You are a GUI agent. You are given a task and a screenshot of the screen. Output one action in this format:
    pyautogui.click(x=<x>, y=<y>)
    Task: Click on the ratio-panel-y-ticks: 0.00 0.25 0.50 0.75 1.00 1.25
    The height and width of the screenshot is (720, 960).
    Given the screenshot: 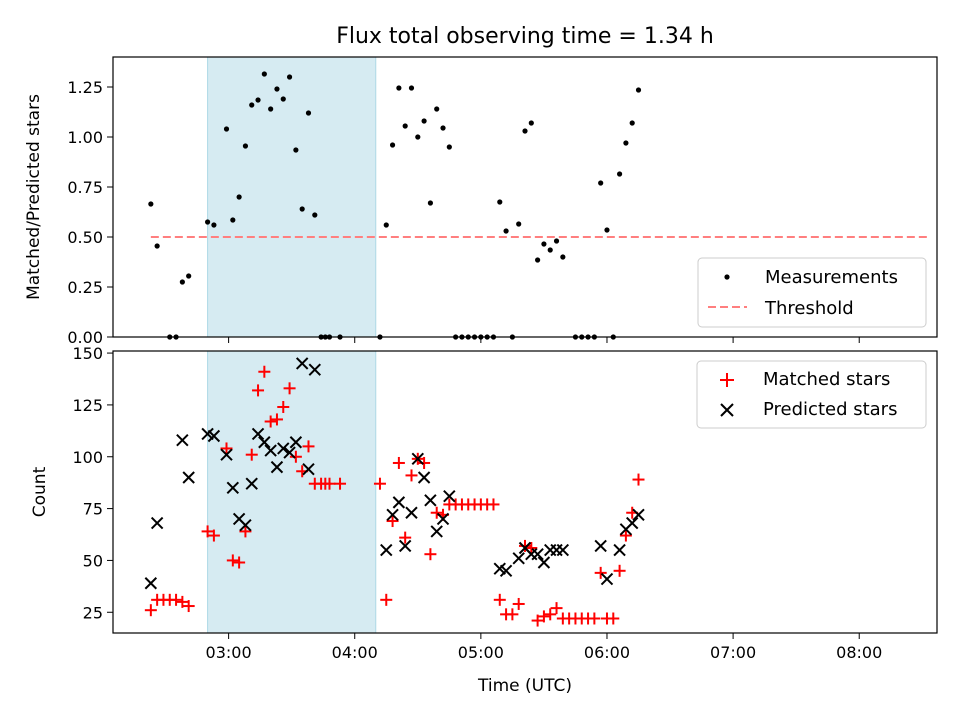 What is the action you would take?
    pyautogui.click(x=90, y=212)
    